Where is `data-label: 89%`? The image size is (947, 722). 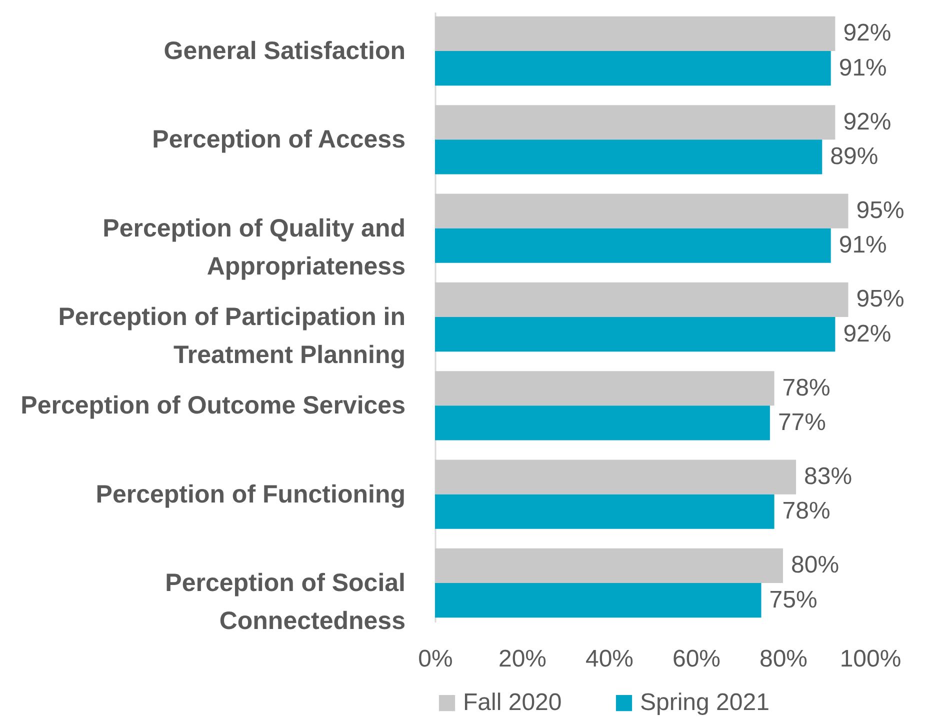 data-label: 89% is located at coordinates (854, 156).